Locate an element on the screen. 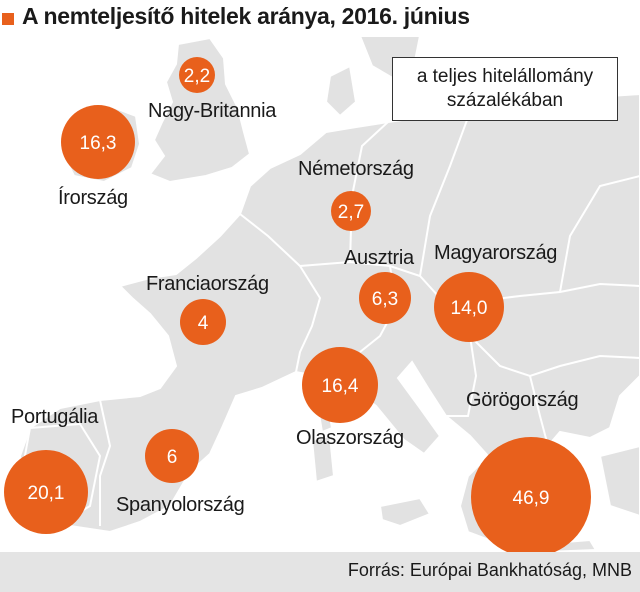  country-label-ausztria: Ausztria is located at coordinates (379, 258).